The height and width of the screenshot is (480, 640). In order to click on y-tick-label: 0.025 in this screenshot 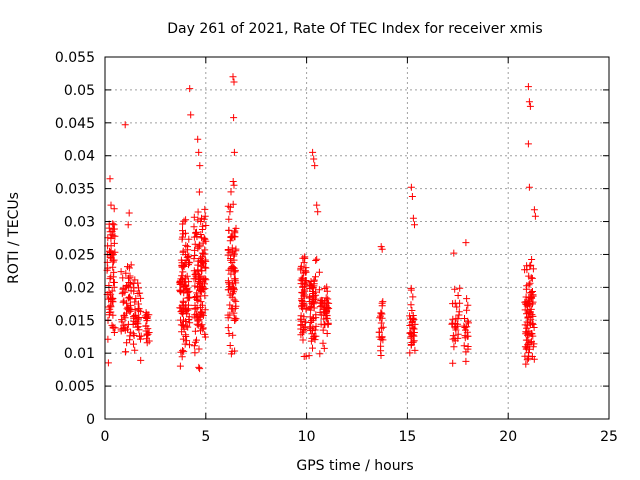, I will do `click(75, 255)`.